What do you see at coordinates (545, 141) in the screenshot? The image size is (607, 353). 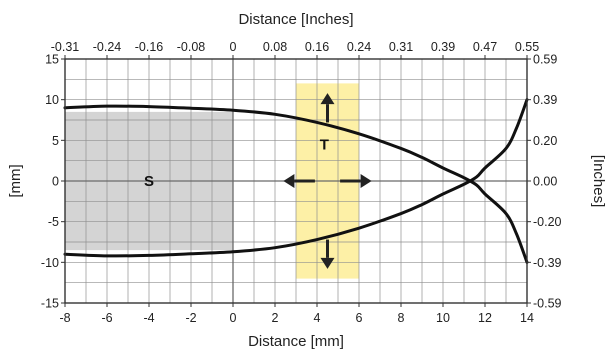 I see `y2-tick-label: 0.20` at bounding box center [545, 141].